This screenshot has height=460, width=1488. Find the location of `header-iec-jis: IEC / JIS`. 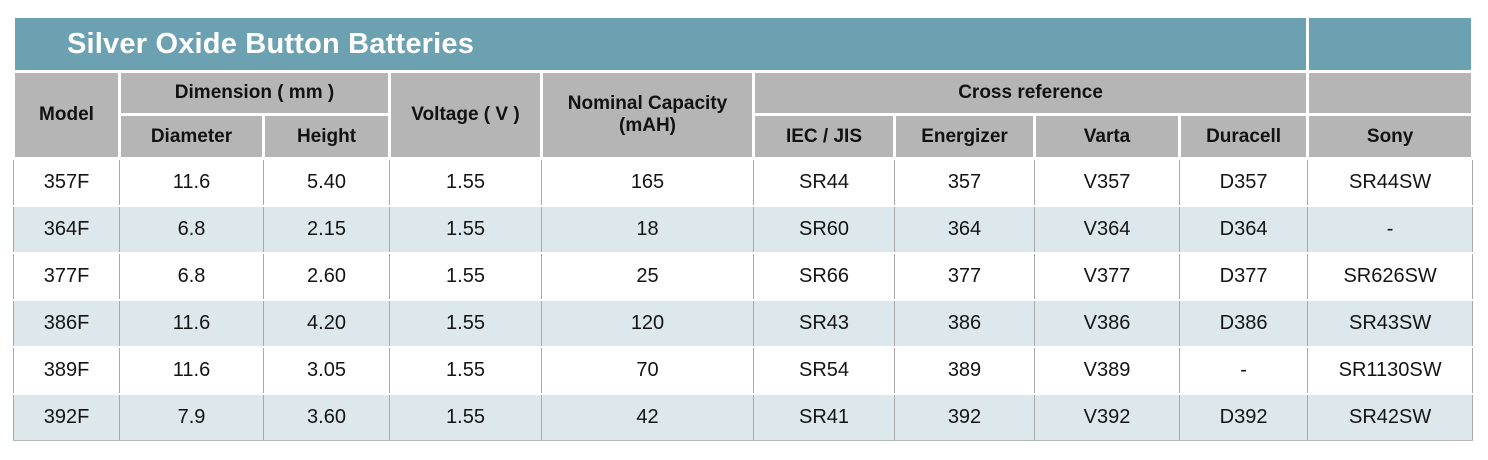

header-iec-jis: IEC / JIS is located at coordinates (824, 136).